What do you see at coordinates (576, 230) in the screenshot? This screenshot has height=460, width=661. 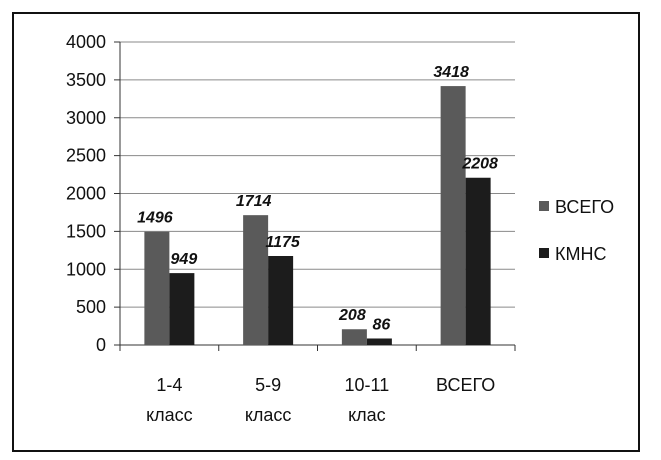 I see `legend: ВСЕГО КМНС` at bounding box center [576, 230].